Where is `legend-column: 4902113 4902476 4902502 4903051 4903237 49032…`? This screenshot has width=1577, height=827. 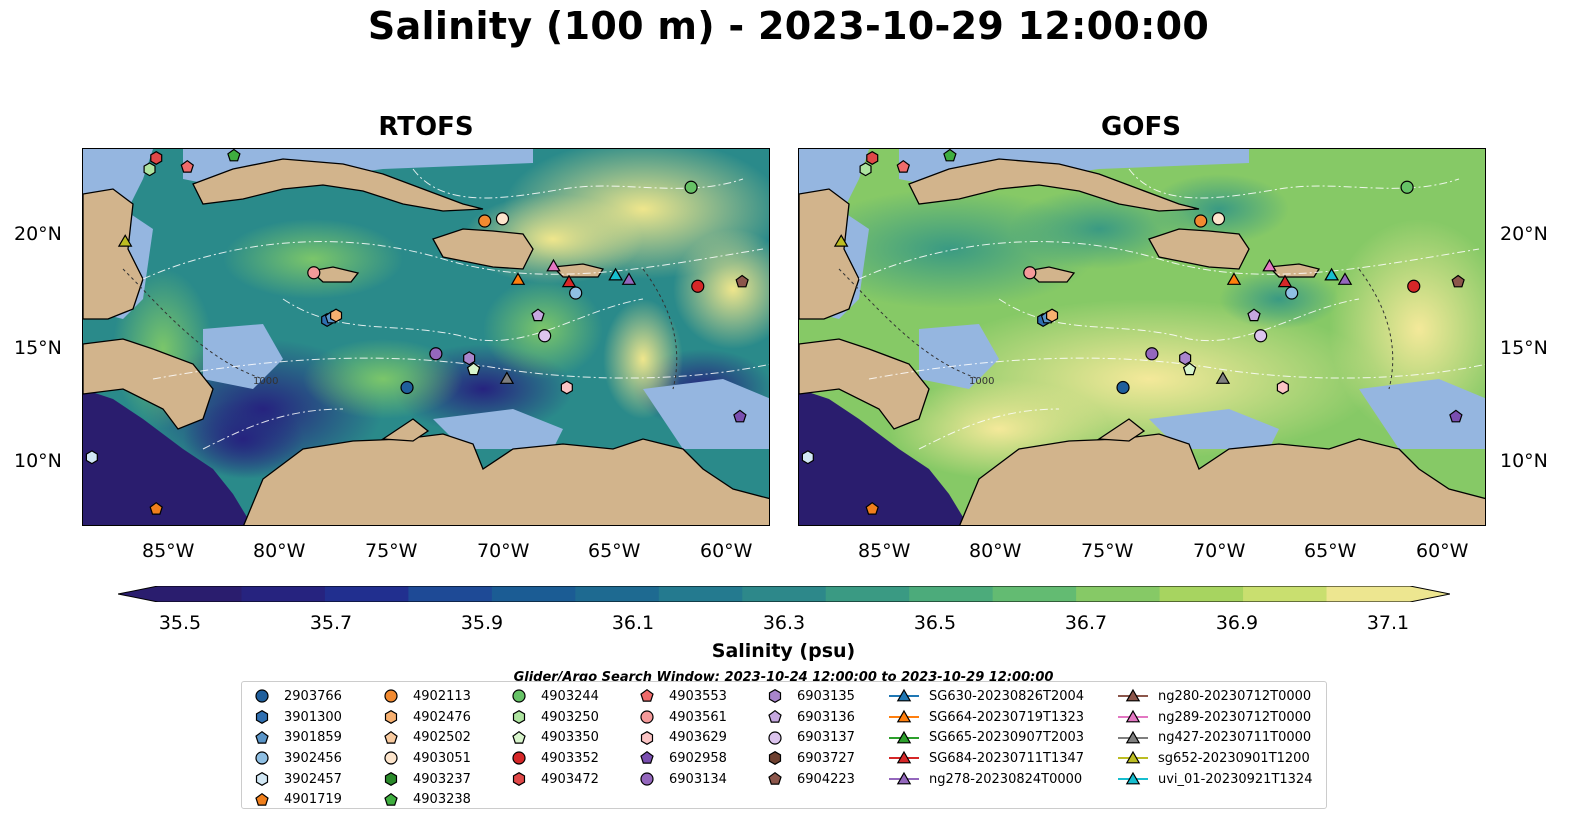 legend-column: 4902113 4902476 4902502 4903051 4903237 49032… is located at coordinates (425, 748).